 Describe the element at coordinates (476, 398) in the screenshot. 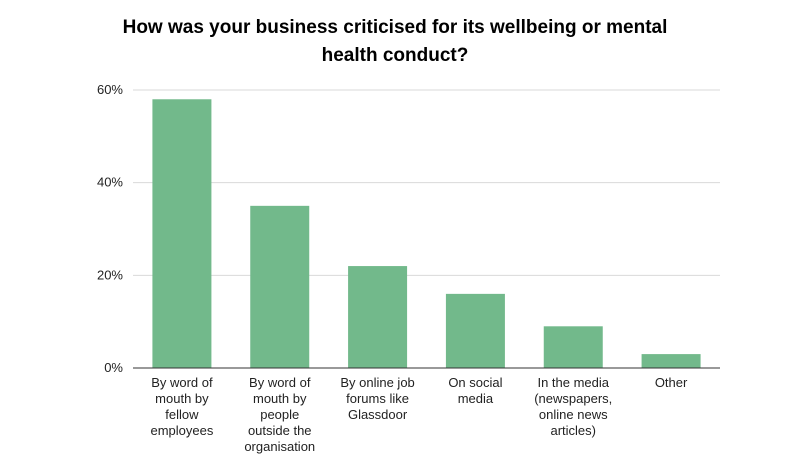

I see `x-category-label-line: media` at that location.